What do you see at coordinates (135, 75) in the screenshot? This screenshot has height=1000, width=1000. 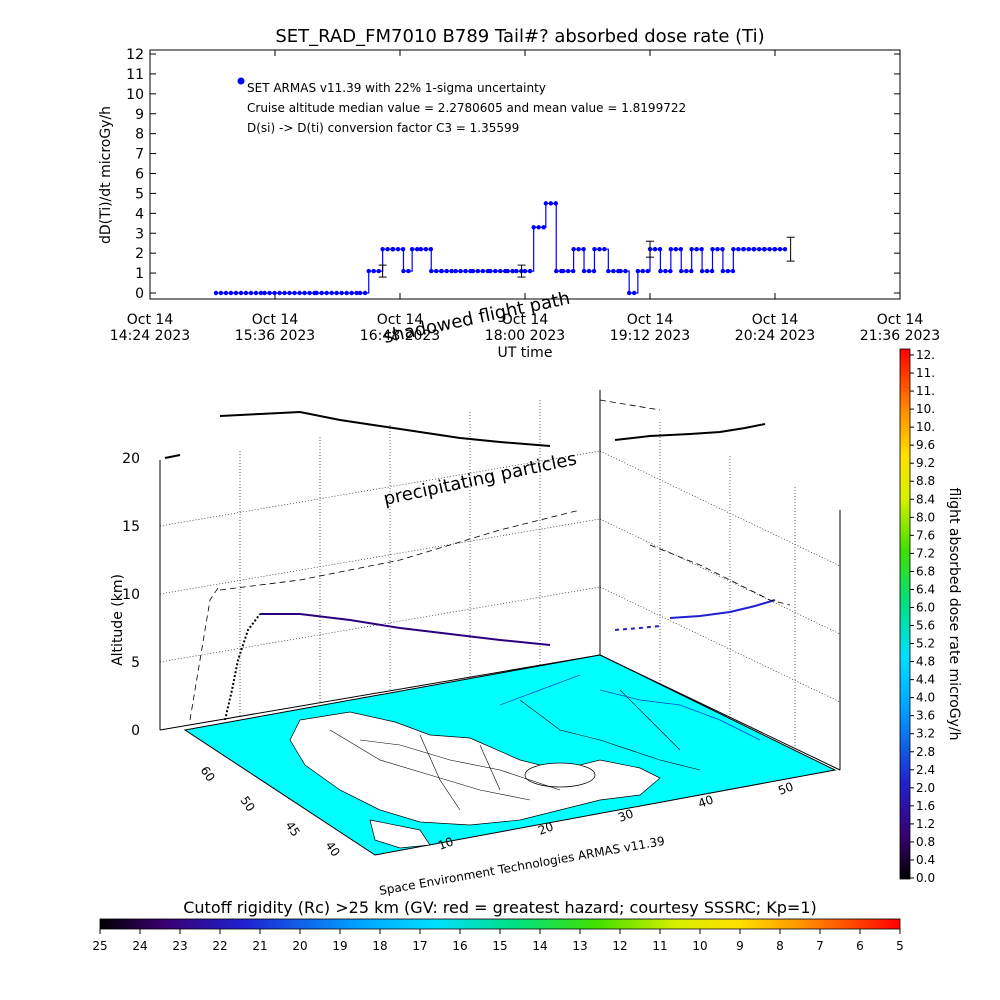 I see `y-tick-label: 11` at bounding box center [135, 75].